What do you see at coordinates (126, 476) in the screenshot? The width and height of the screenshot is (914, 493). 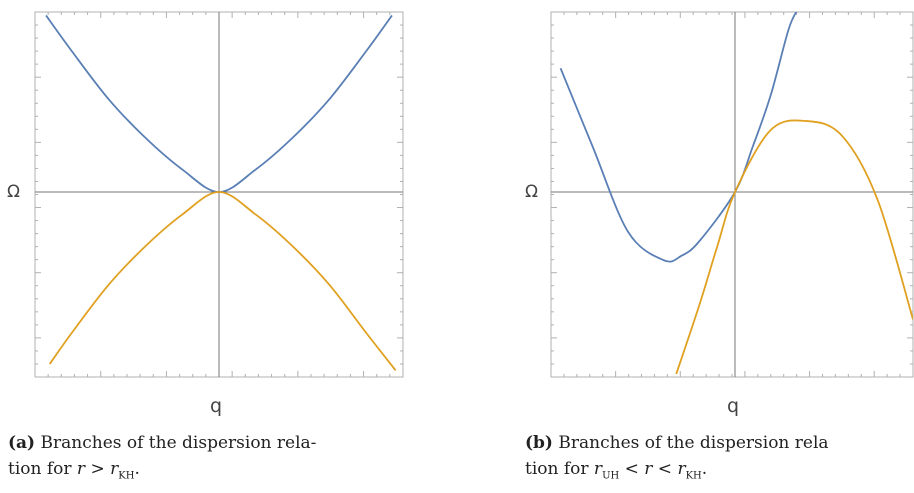 I see `panel-a-caption-sub: KH` at bounding box center [126, 476].